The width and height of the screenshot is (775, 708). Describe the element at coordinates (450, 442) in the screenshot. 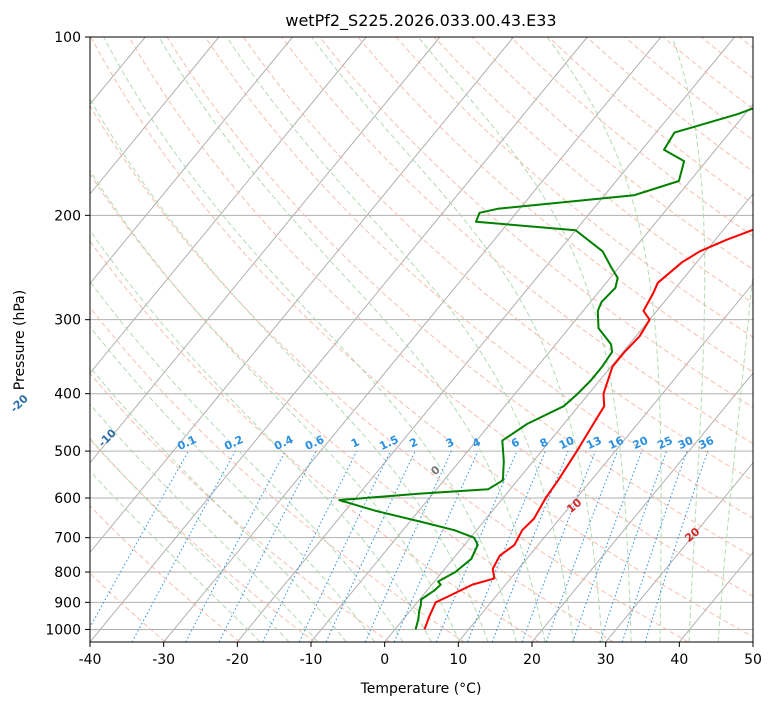

I see `mixing-ratio-label: 3` at that location.